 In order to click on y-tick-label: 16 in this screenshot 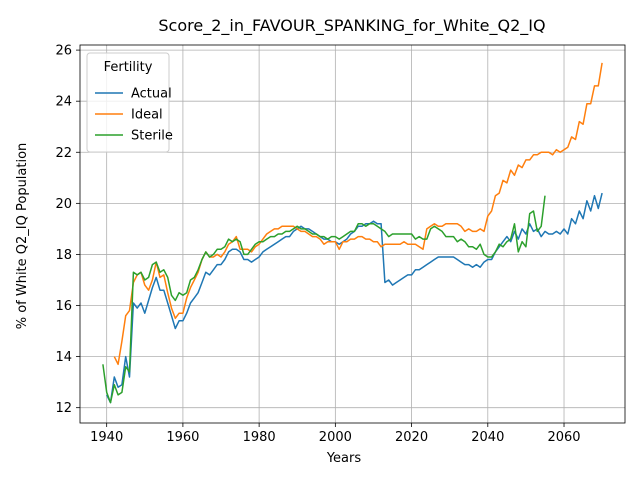, I will do `click(63, 306)`.